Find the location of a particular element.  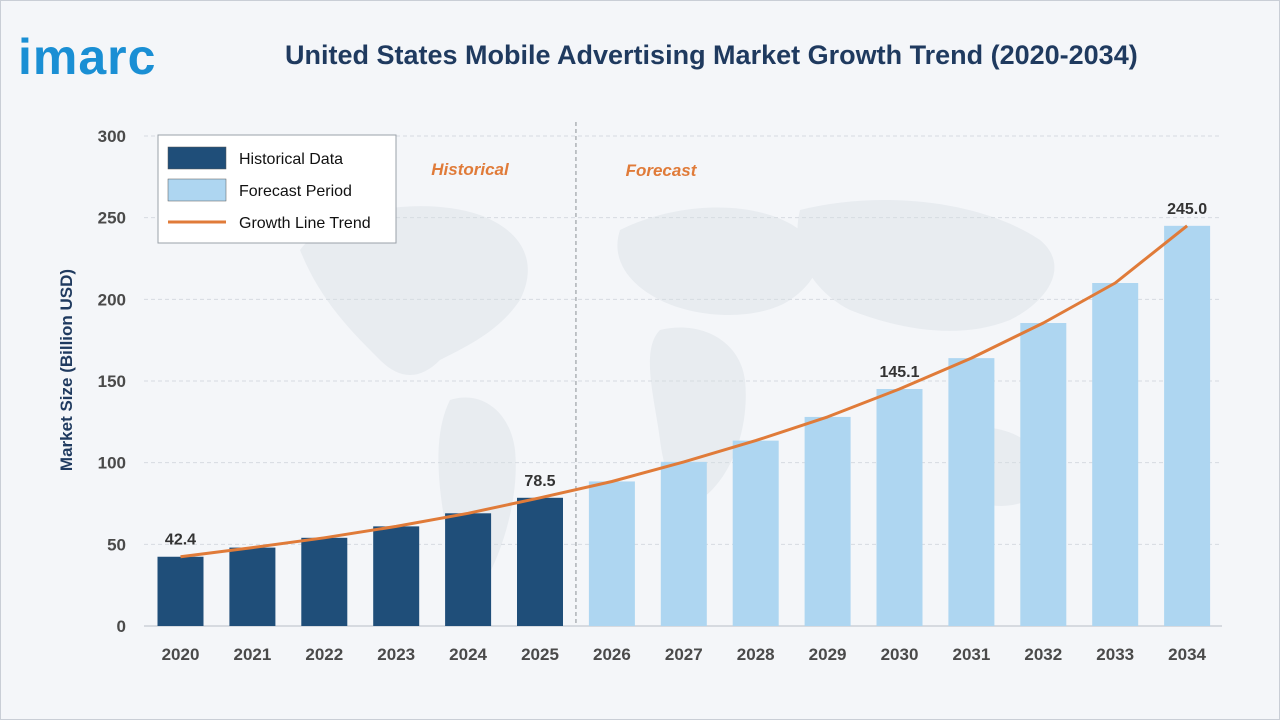

y-tick-label: 100 is located at coordinates (112, 463).